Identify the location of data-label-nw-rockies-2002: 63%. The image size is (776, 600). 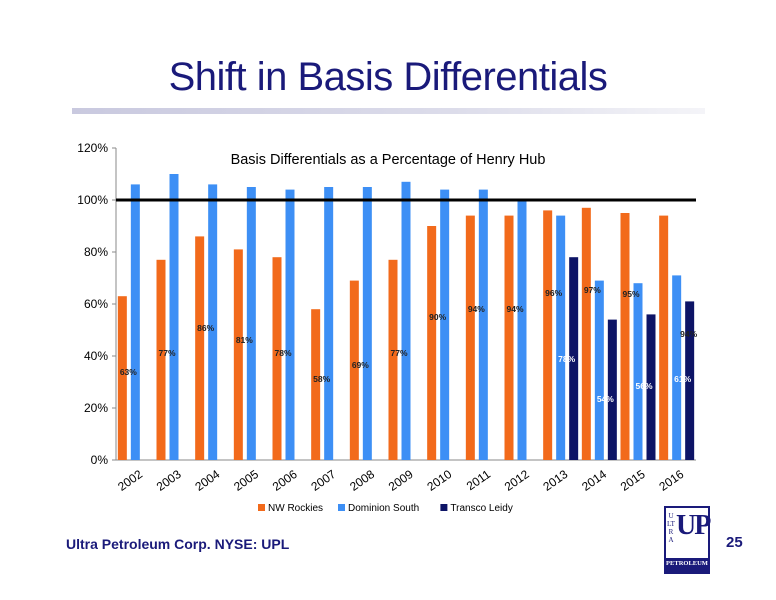
(128, 372).